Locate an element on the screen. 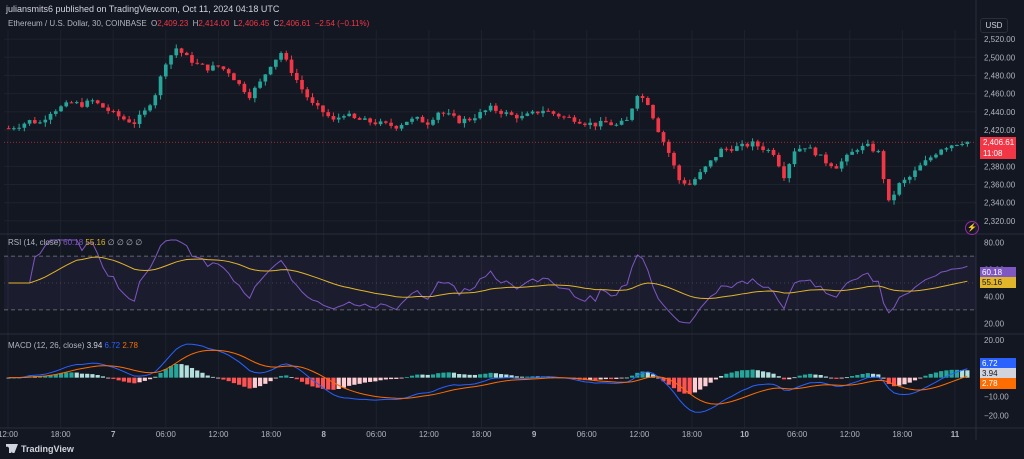  macd-line is located at coordinates (488, 378).